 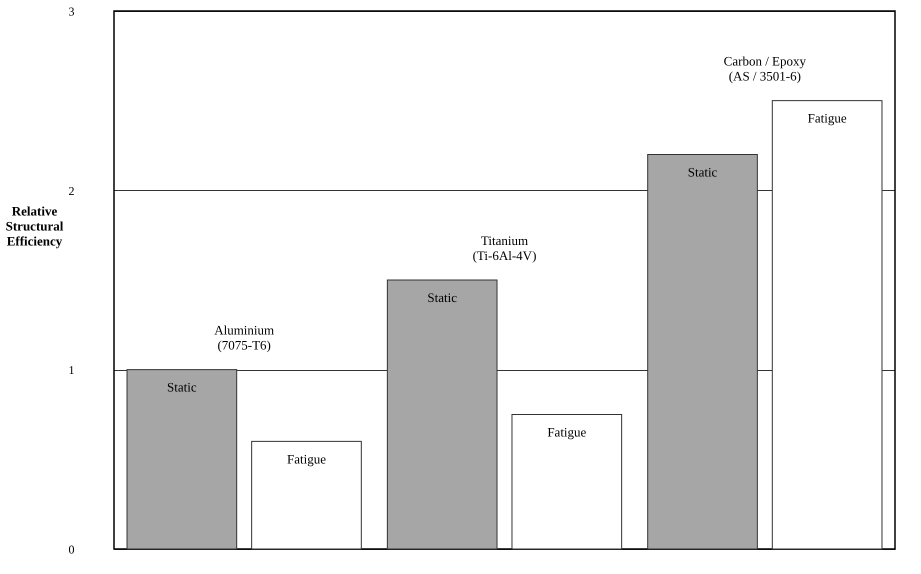 What do you see at coordinates (71, 11) in the screenshot?
I see `y-tick-label: 3` at bounding box center [71, 11].